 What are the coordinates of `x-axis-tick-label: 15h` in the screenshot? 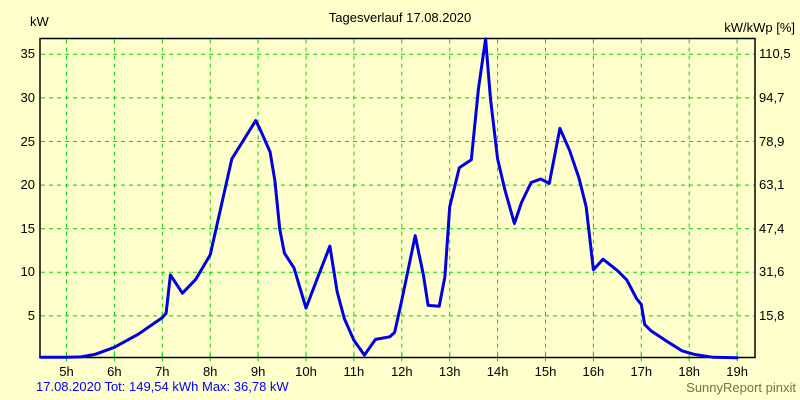 It's located at (545, 371).